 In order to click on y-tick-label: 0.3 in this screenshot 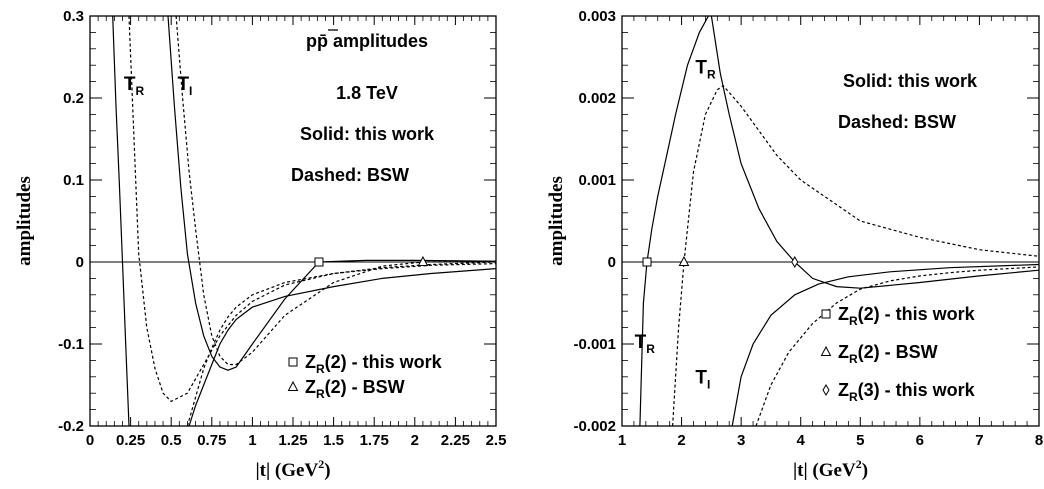, I will do `click(73, 16)`.